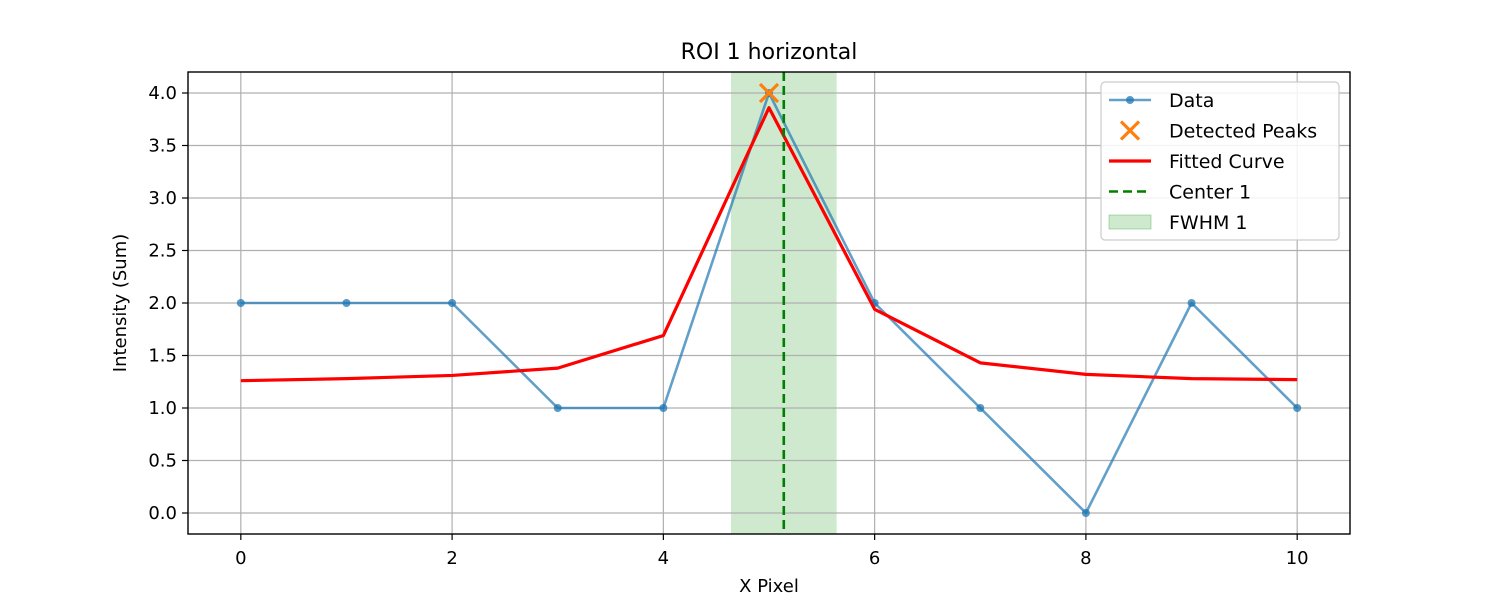  What do you see at coordinates (162, 251) in the screenshot?
I see `y-tick-label: 2.5` at bounding box center [162, 251].